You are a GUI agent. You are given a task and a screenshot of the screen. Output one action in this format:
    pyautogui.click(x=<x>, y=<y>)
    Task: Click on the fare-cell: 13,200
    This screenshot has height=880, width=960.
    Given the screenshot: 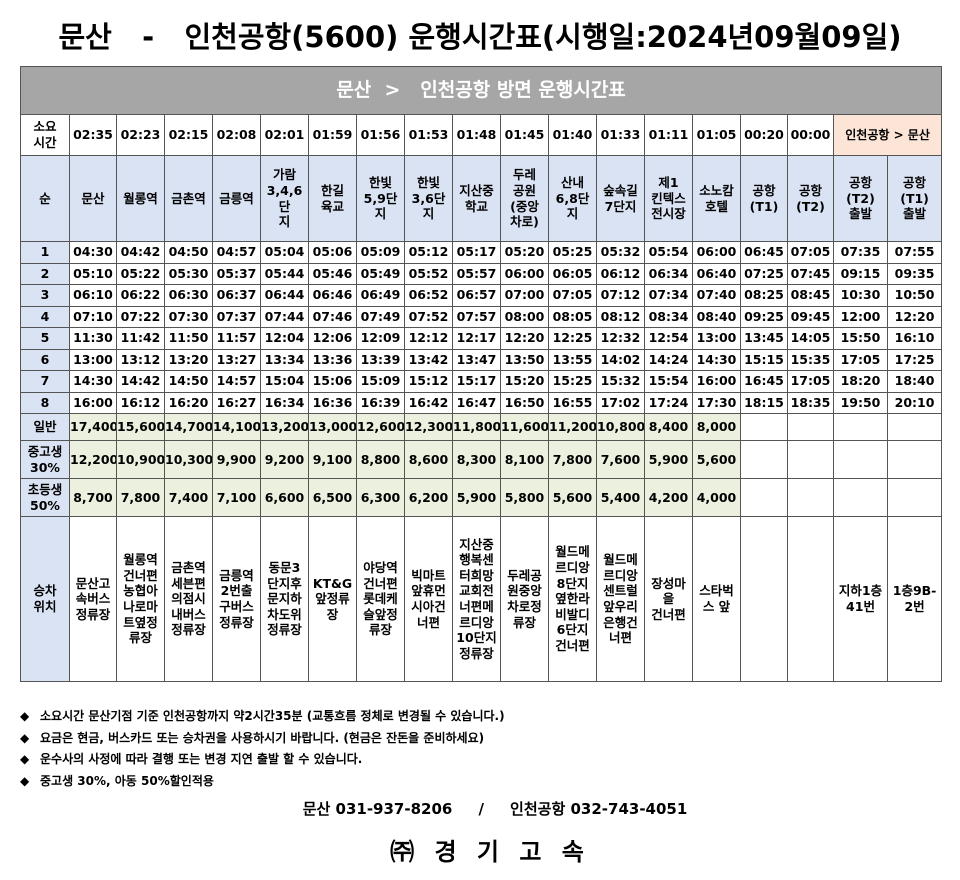 What is the action you would take?
    pyautogui.click(x=284, y=427)
    